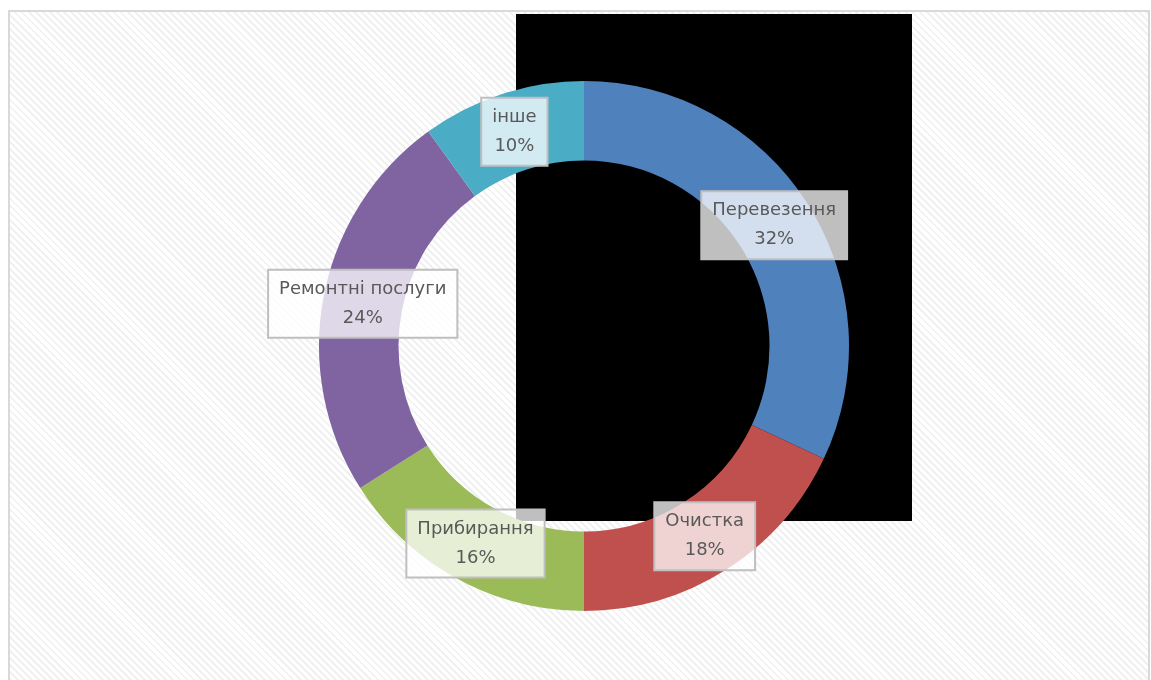 This screenshot has height=680, width=1151. I want to click on data-label: 18%, so click(704, 549).